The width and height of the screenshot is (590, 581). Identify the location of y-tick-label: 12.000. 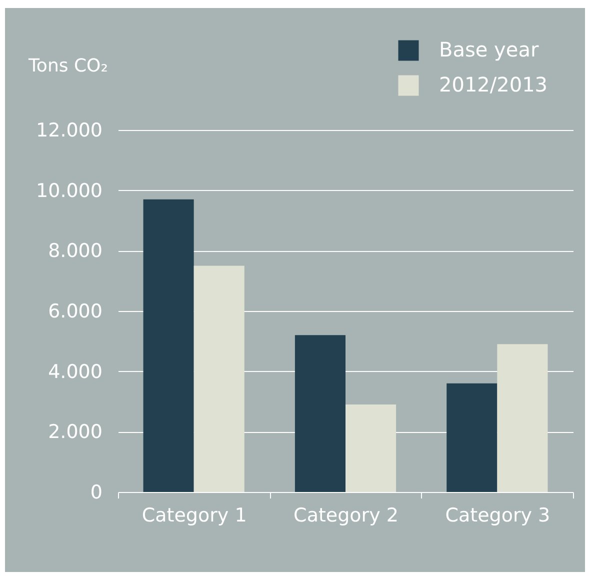
(69, 131).